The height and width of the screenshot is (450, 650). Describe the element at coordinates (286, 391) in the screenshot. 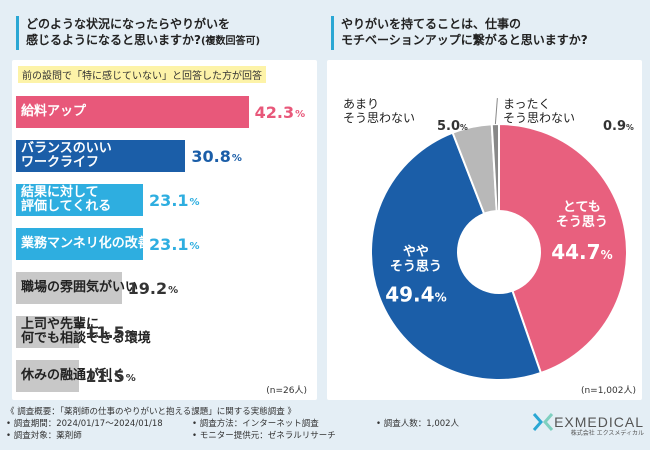

I see `left-sample-size: (n=26人)` at that location.